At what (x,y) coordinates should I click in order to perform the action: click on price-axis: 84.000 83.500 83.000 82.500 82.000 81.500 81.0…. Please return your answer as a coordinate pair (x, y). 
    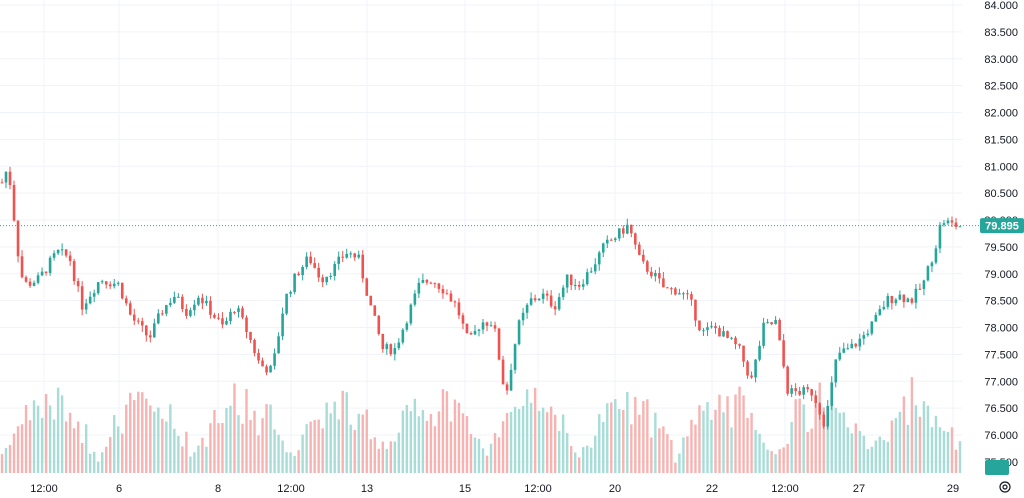
    Looking at the image, I should click on (1001, 234).